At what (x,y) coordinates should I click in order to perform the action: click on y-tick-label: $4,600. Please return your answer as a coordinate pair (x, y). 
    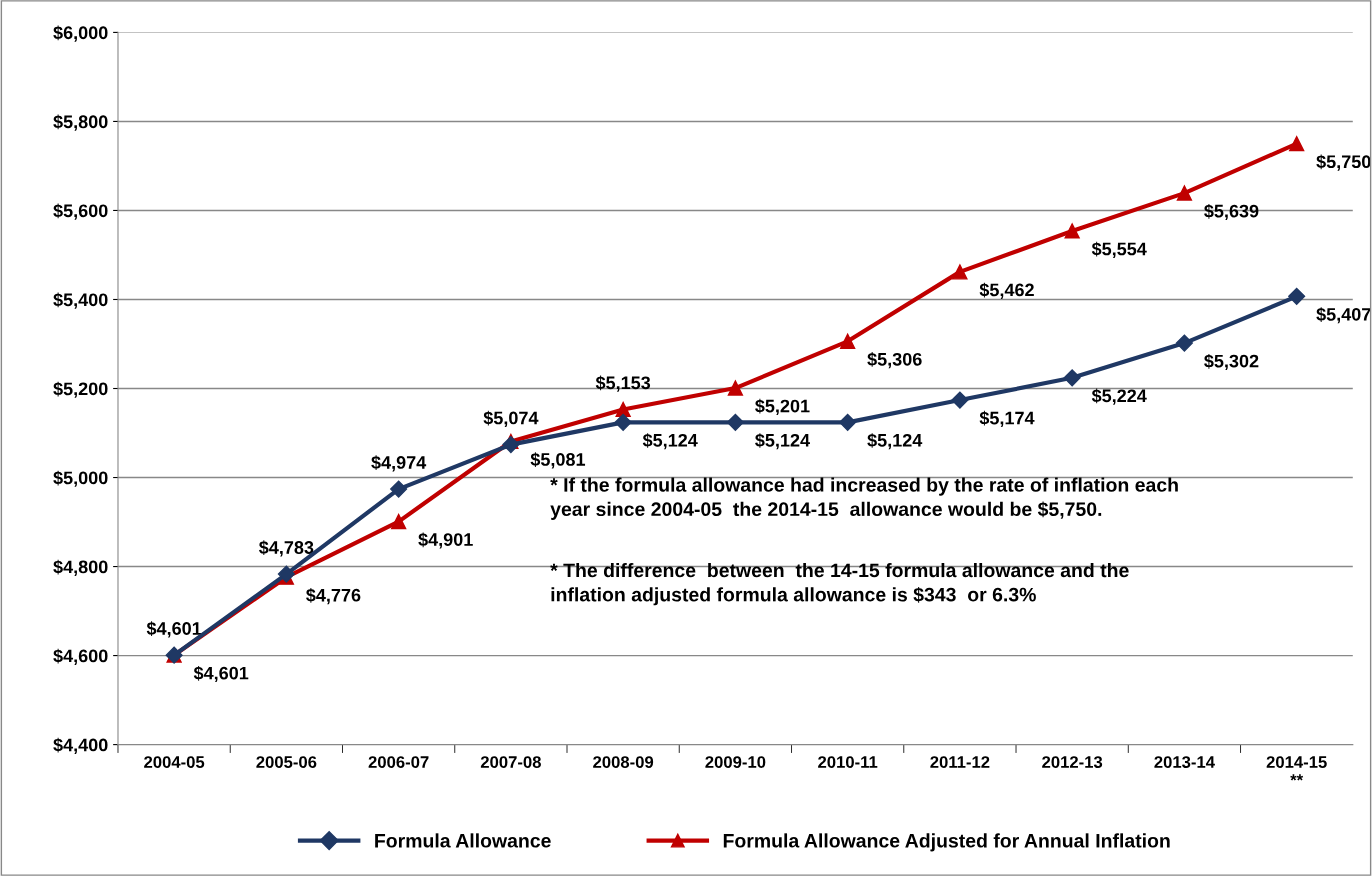
    Looking at the image, I should click on (80, 656).